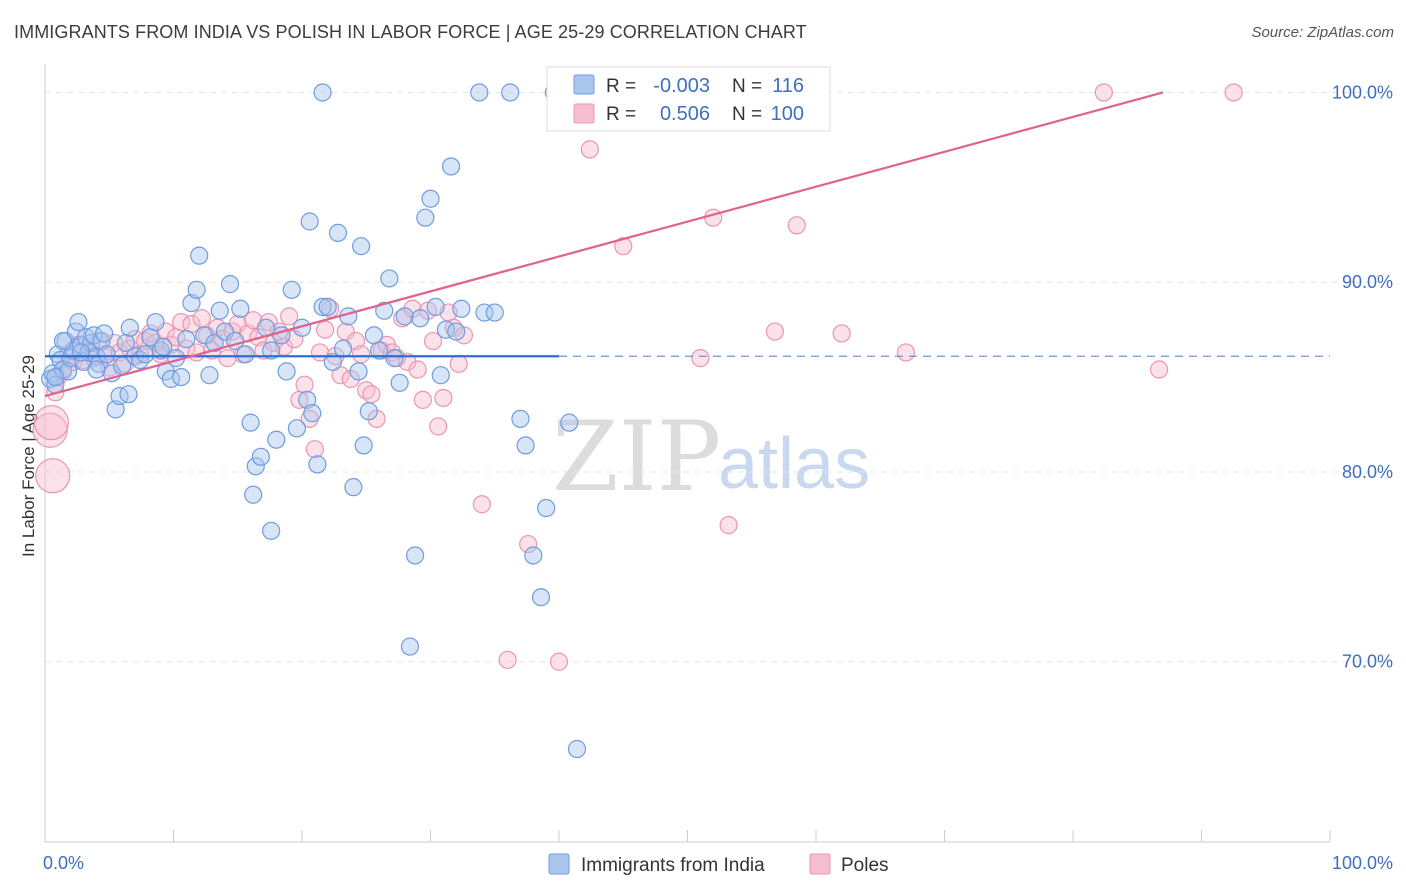 Image resolution: width=1406 pixels, height=892 pixels. Describe the element at coordinates (788, 86) in the screenshot. I see `legend-n-value-1: 116` at that location.